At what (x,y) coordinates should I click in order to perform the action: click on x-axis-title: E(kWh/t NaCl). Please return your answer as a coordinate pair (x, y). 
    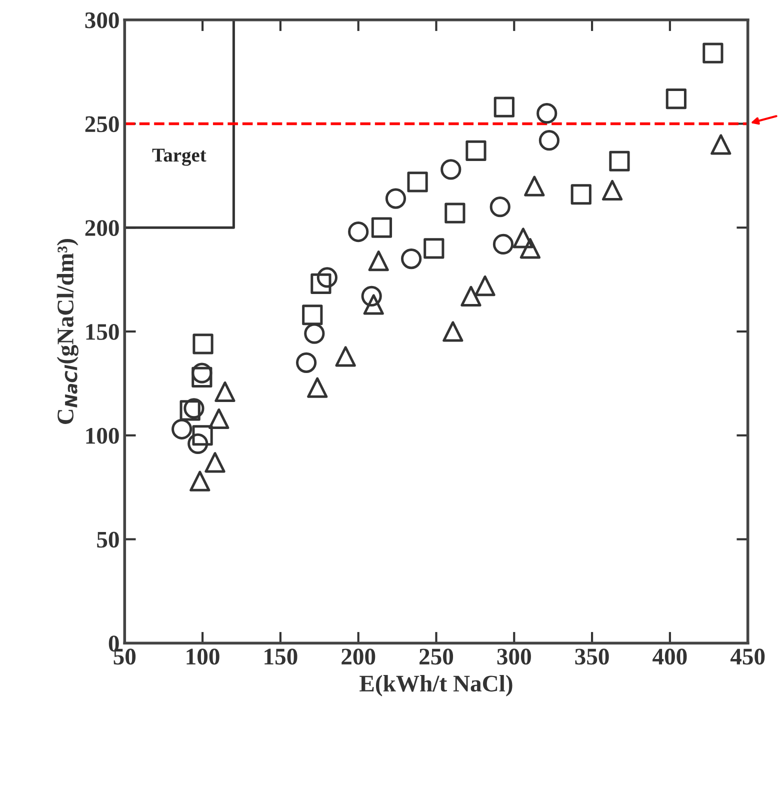
    Looking at the image, I should click on (436, 685).